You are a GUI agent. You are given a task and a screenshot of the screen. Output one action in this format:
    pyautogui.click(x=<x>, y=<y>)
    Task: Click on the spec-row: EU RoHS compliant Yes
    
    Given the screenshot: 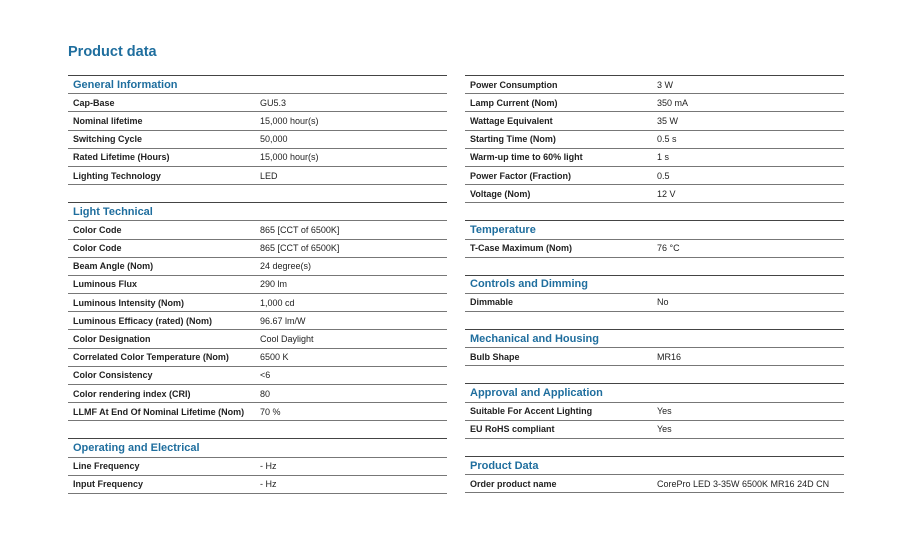 What is the action you would take?
    pyautogui.click(x=654, y=430)
    